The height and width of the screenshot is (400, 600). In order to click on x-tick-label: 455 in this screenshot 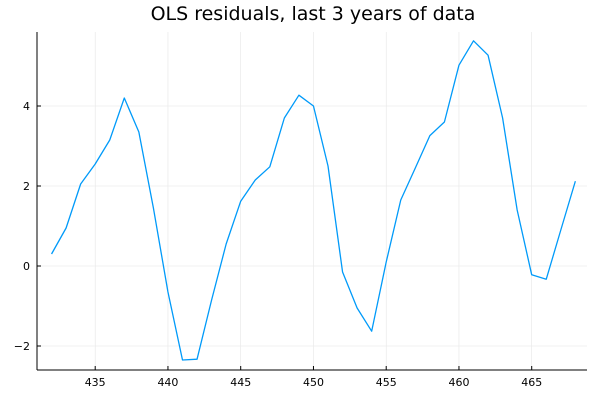, I will do `click(386, 382)`.